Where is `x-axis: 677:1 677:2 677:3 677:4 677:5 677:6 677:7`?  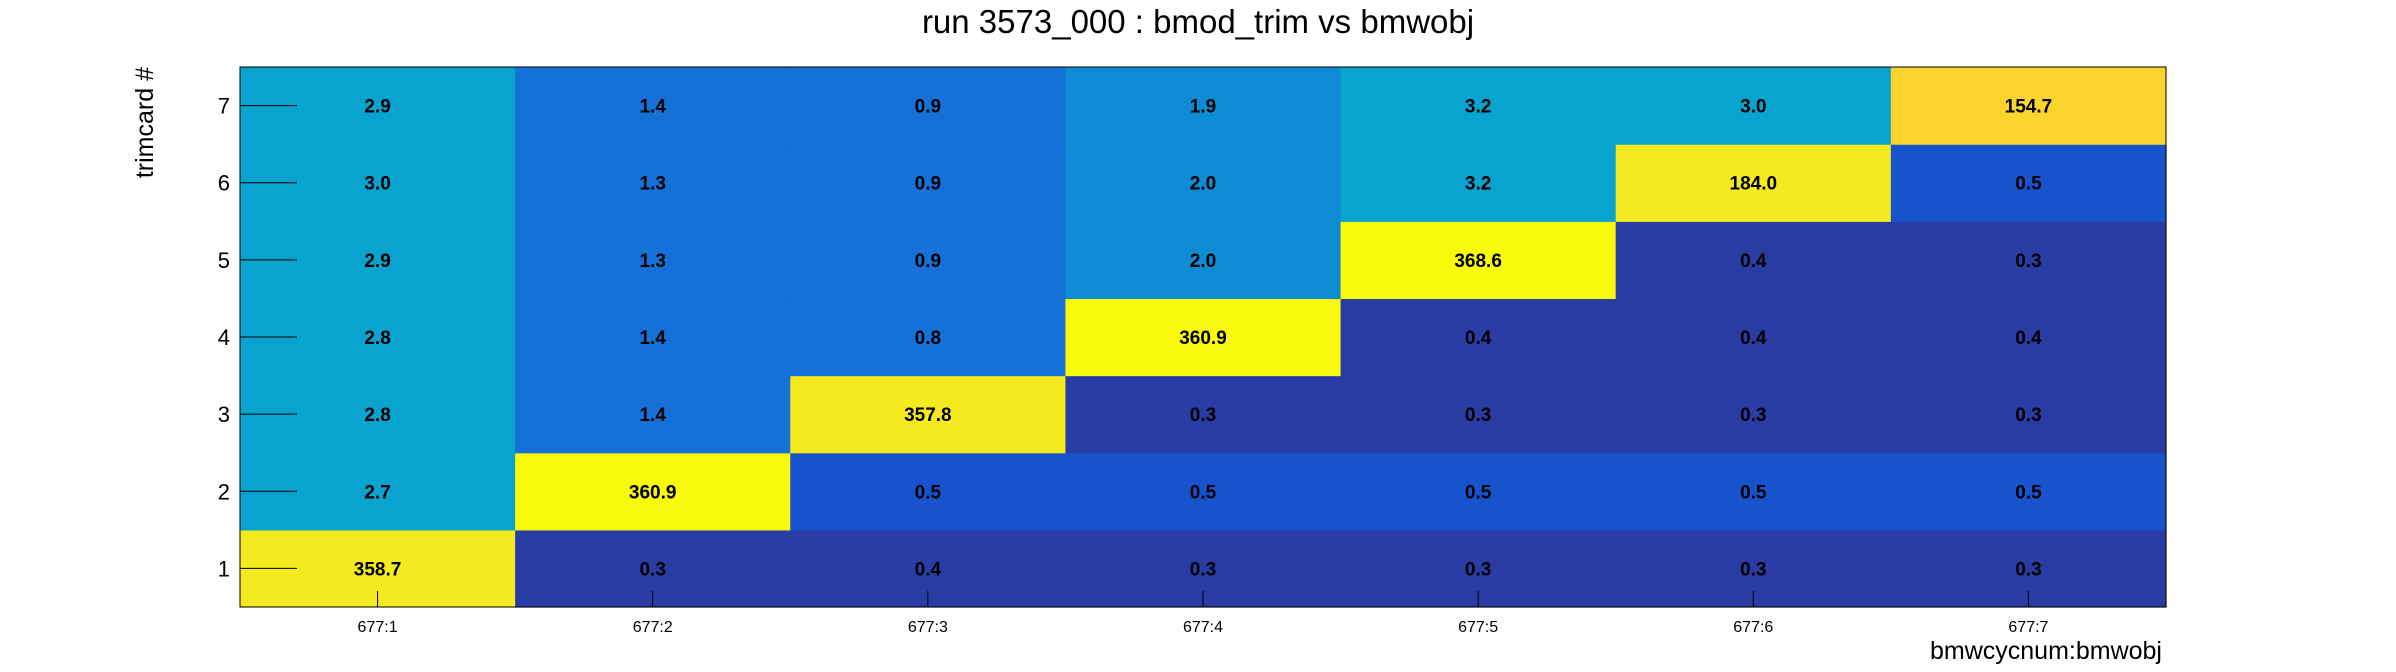
x-axis: 677:1 677:2 677:3 677:4 677:5 677:6 677:7 is located at coordinates (1203, 613).